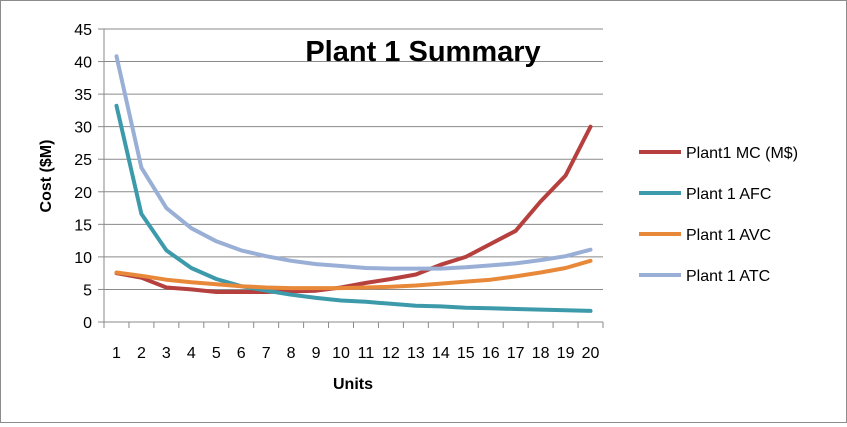  Describe the element at coordinates (87, 323) in the screenshot. I see `y-tick-label: 0` at that location.